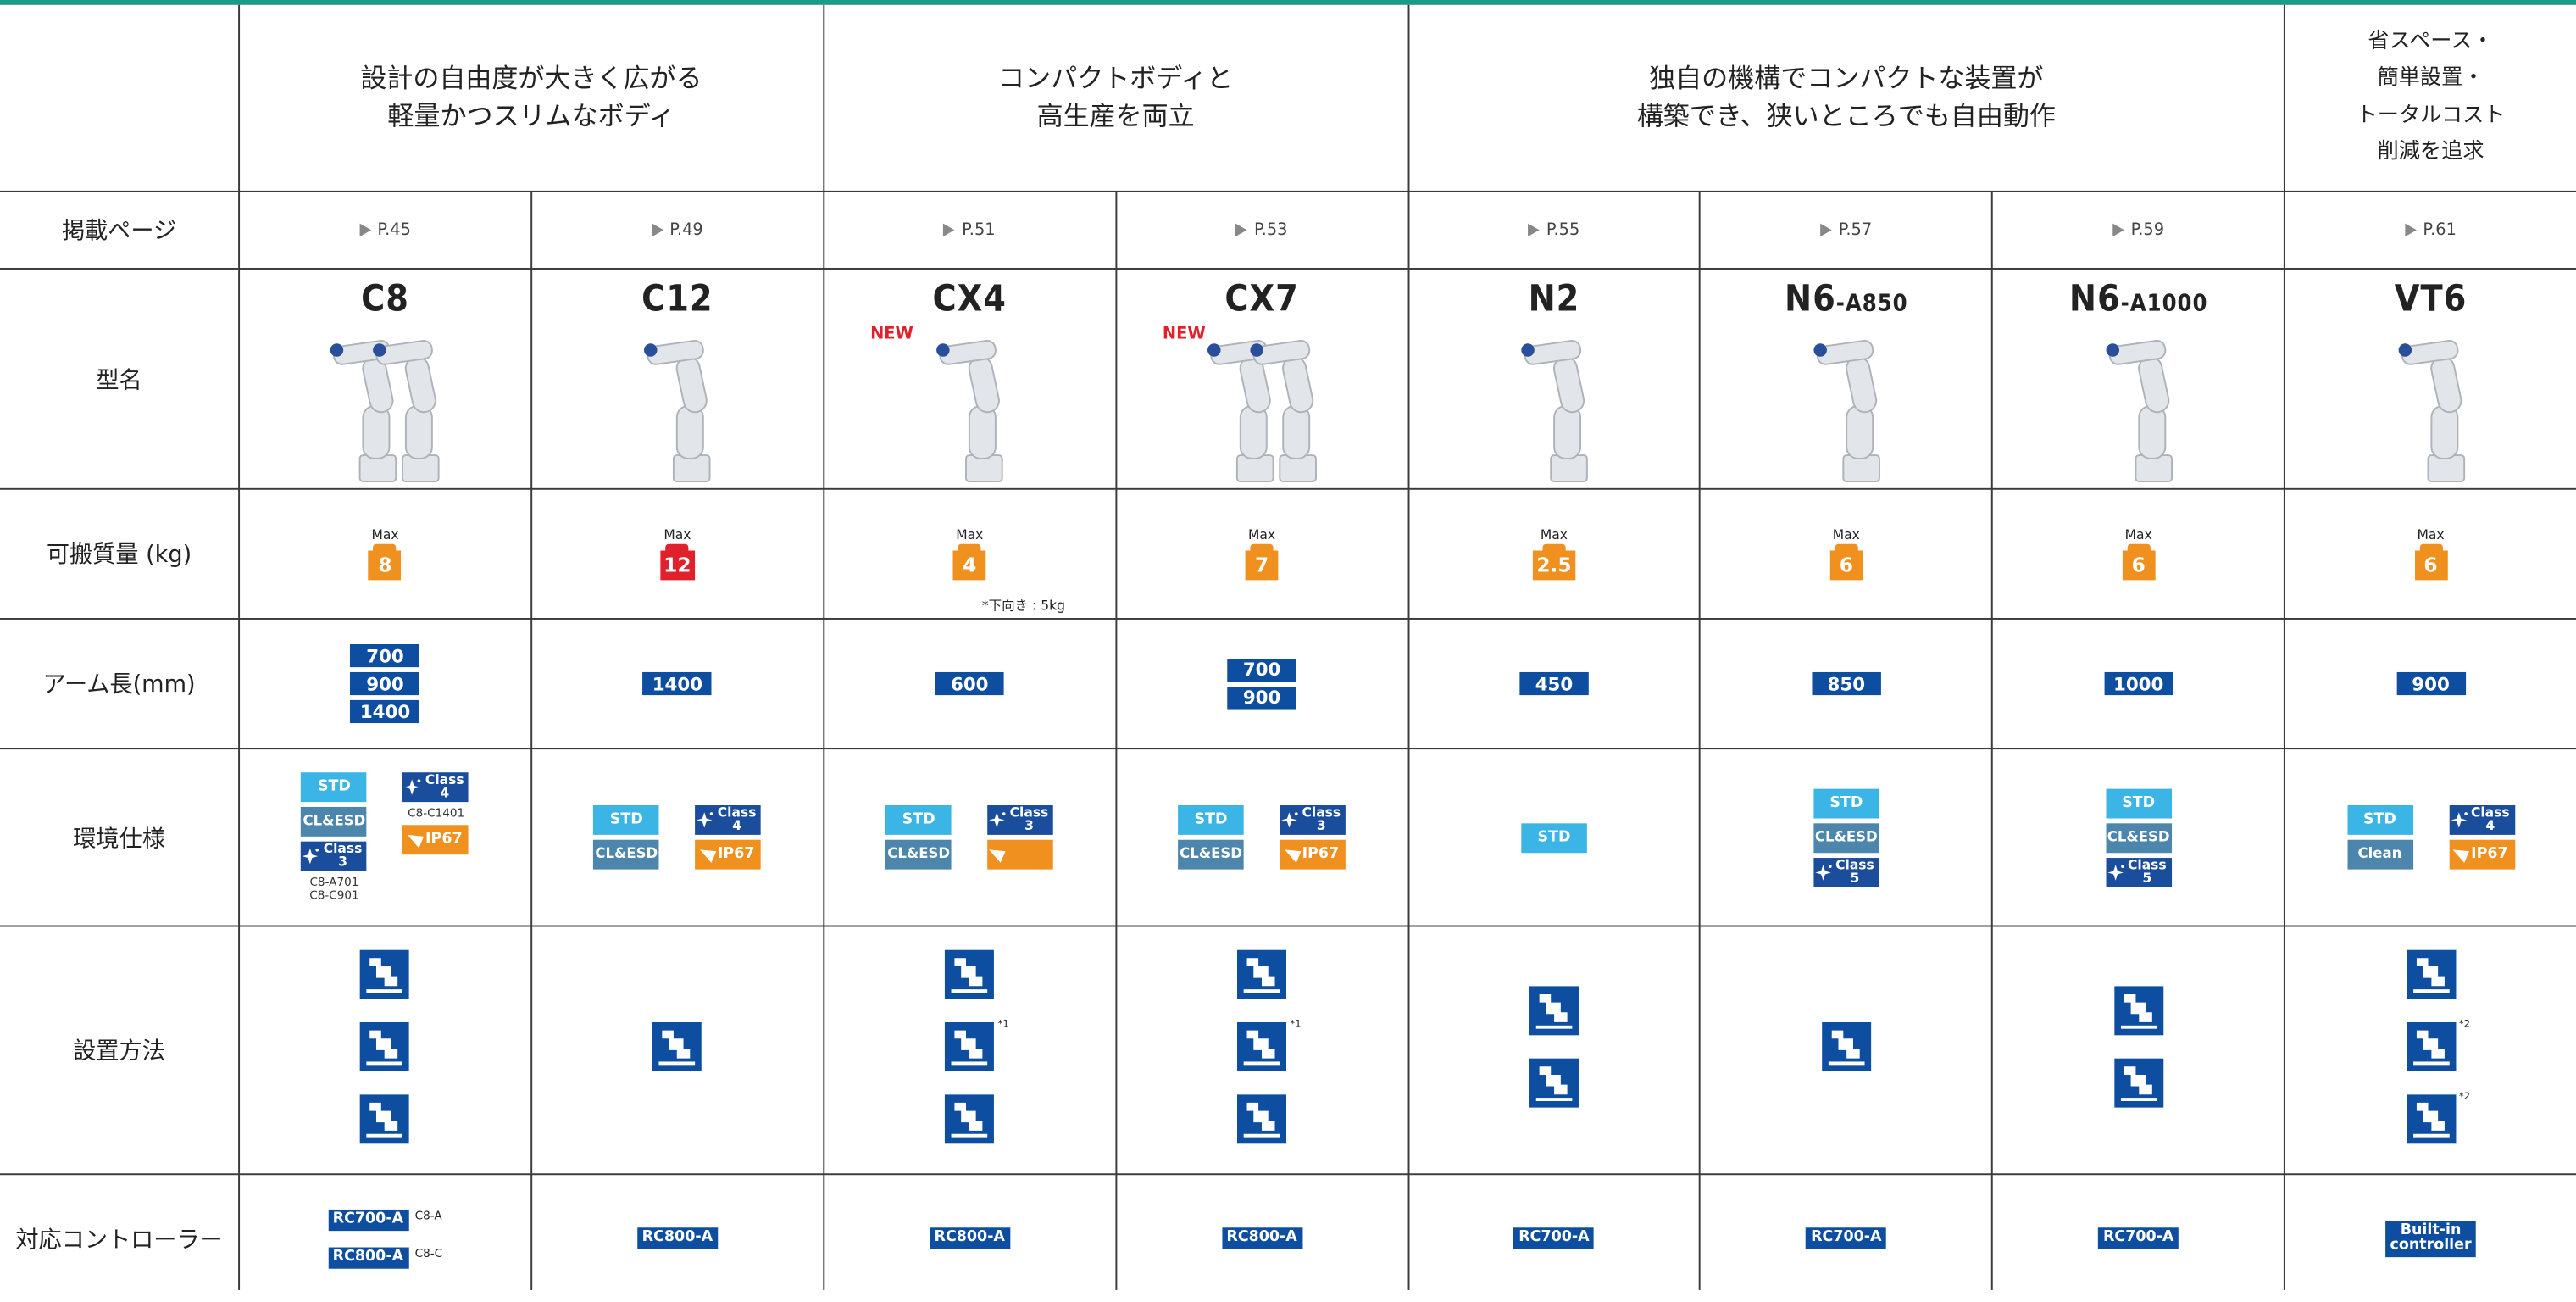 Image resolution: width=2576 pixels, height=1302 pixels. Describe the element at coordinates (119, 837) in the screenshot. I see `row-label: 環境仕様` at that location.